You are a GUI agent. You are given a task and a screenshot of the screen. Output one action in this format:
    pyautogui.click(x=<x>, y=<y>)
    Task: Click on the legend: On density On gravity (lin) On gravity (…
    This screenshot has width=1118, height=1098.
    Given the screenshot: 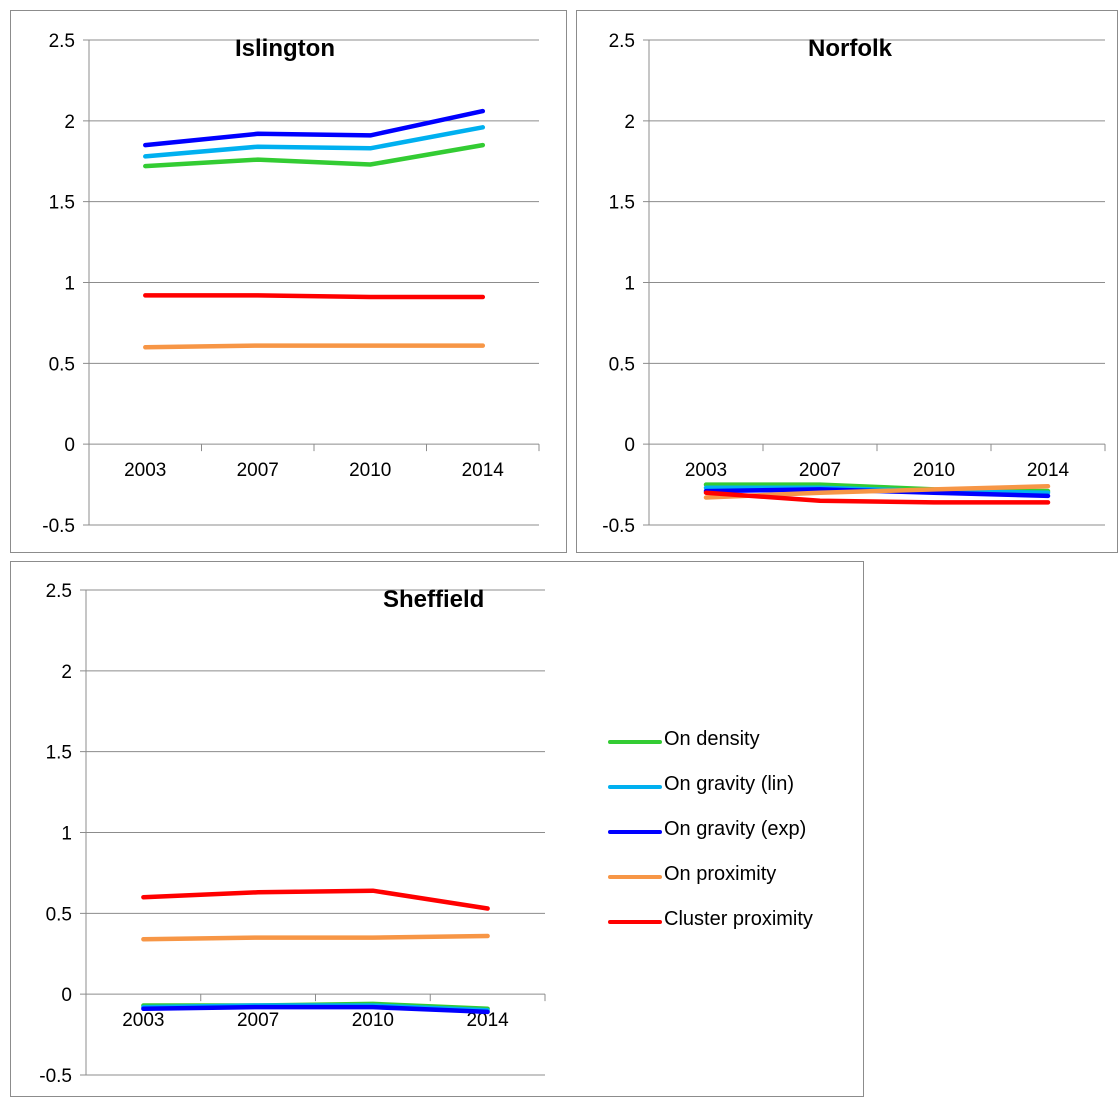 What is the action you would take?
    pyautogui.click(x=728, y=838)
    